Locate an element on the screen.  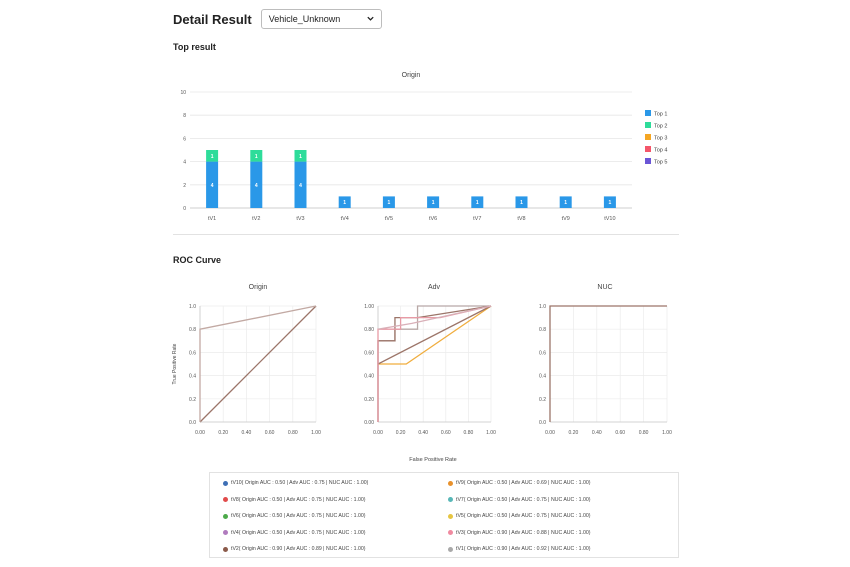
roc-chart-title: Adv is located at coordinates (434, 287).